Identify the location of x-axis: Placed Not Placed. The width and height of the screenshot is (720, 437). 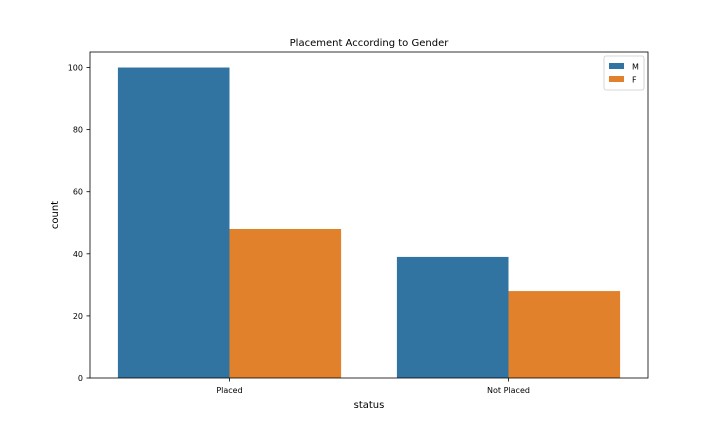
(373, 386).